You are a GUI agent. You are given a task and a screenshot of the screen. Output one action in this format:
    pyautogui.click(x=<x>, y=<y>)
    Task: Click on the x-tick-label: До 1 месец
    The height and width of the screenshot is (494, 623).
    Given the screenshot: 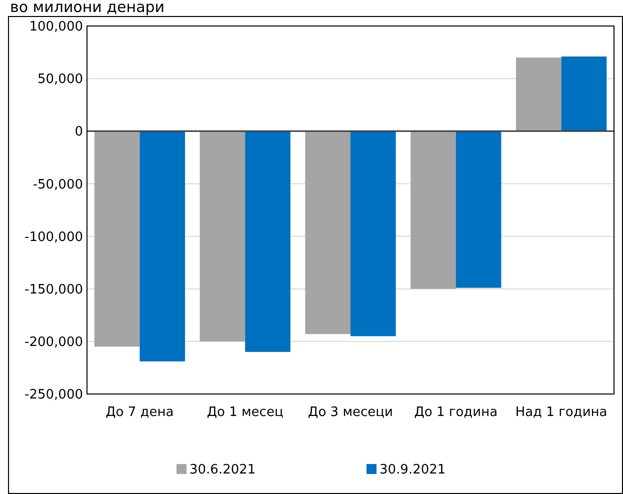 What is the action you would take?
    pyautogui.click(x=245, y=412)
    